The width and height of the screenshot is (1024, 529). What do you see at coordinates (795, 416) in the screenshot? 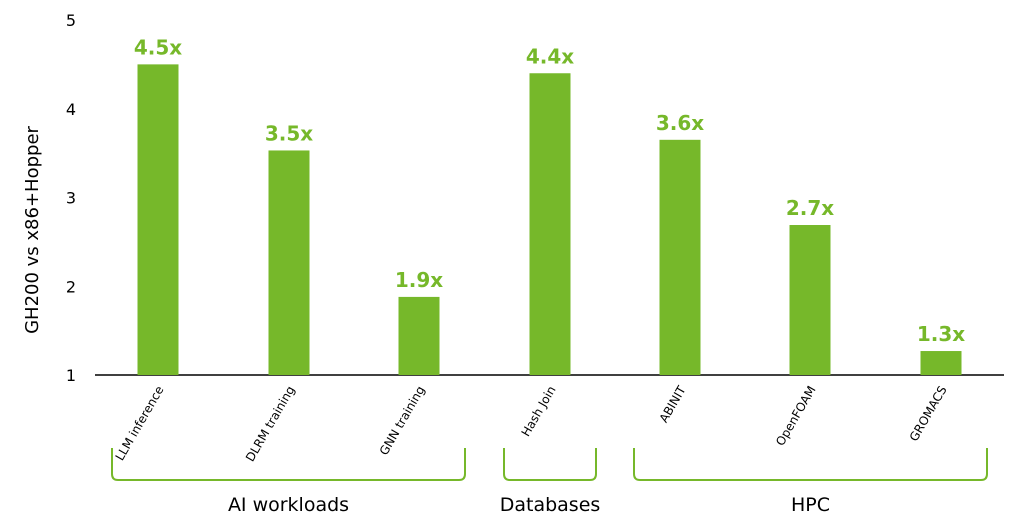
I see `x-tick-label: OpenFOAM` at bounding box center [795, 416].